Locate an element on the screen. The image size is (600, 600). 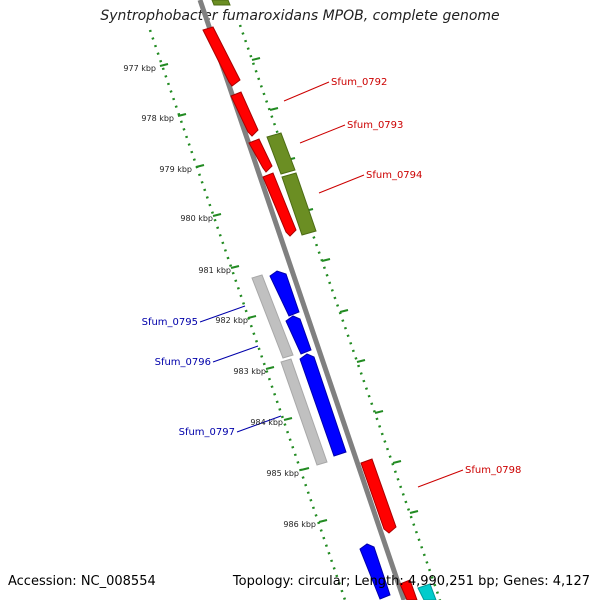
label-sfum-0796: Sfum_0796 is located at coordinates (183, 362).